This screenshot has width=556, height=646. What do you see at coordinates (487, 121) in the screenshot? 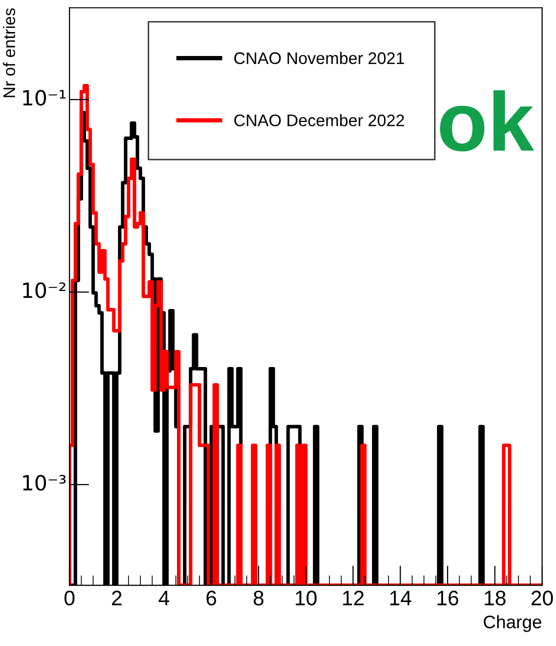
I see `annotation: ok` at bounding box center [487, 121].